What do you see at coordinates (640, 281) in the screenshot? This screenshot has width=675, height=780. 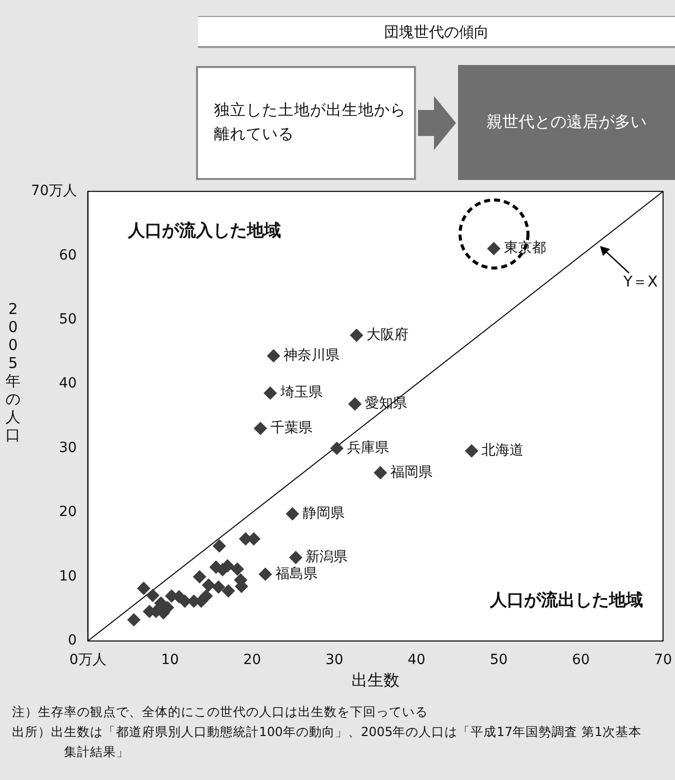 I see `annotation: Y＝X` at bounding box center [640, 281].